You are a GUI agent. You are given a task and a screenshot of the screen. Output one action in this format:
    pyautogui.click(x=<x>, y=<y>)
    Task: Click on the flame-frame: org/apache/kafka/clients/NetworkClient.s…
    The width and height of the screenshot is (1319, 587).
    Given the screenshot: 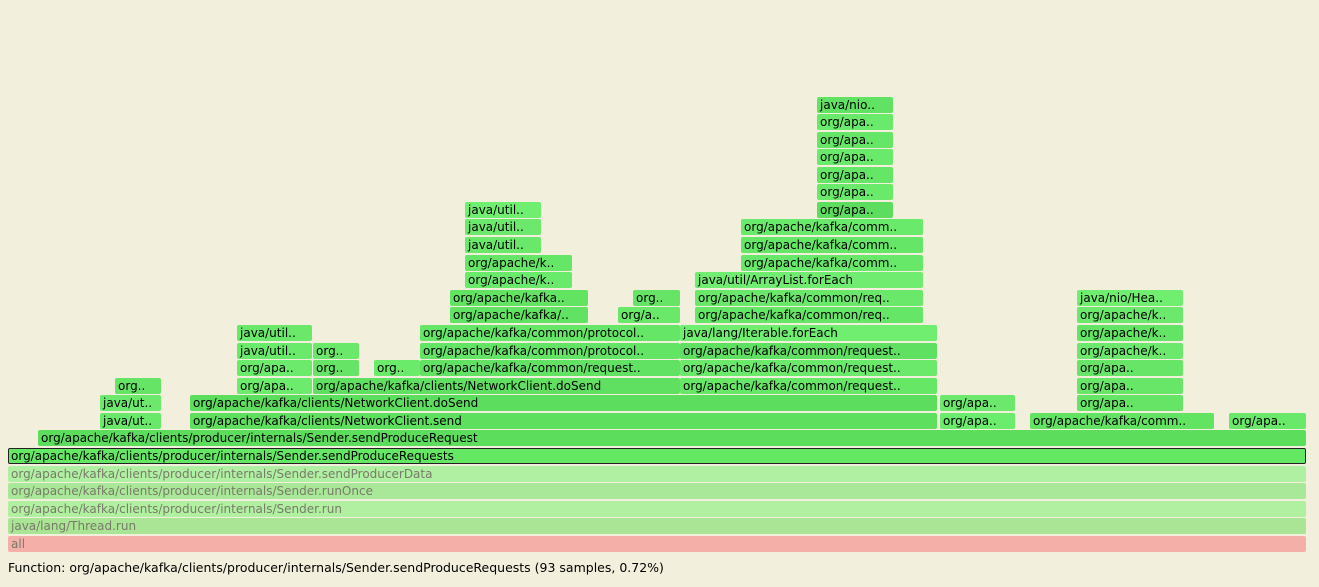 What is the action you would take?
    pyautogui.click(x=563, y=421)
    